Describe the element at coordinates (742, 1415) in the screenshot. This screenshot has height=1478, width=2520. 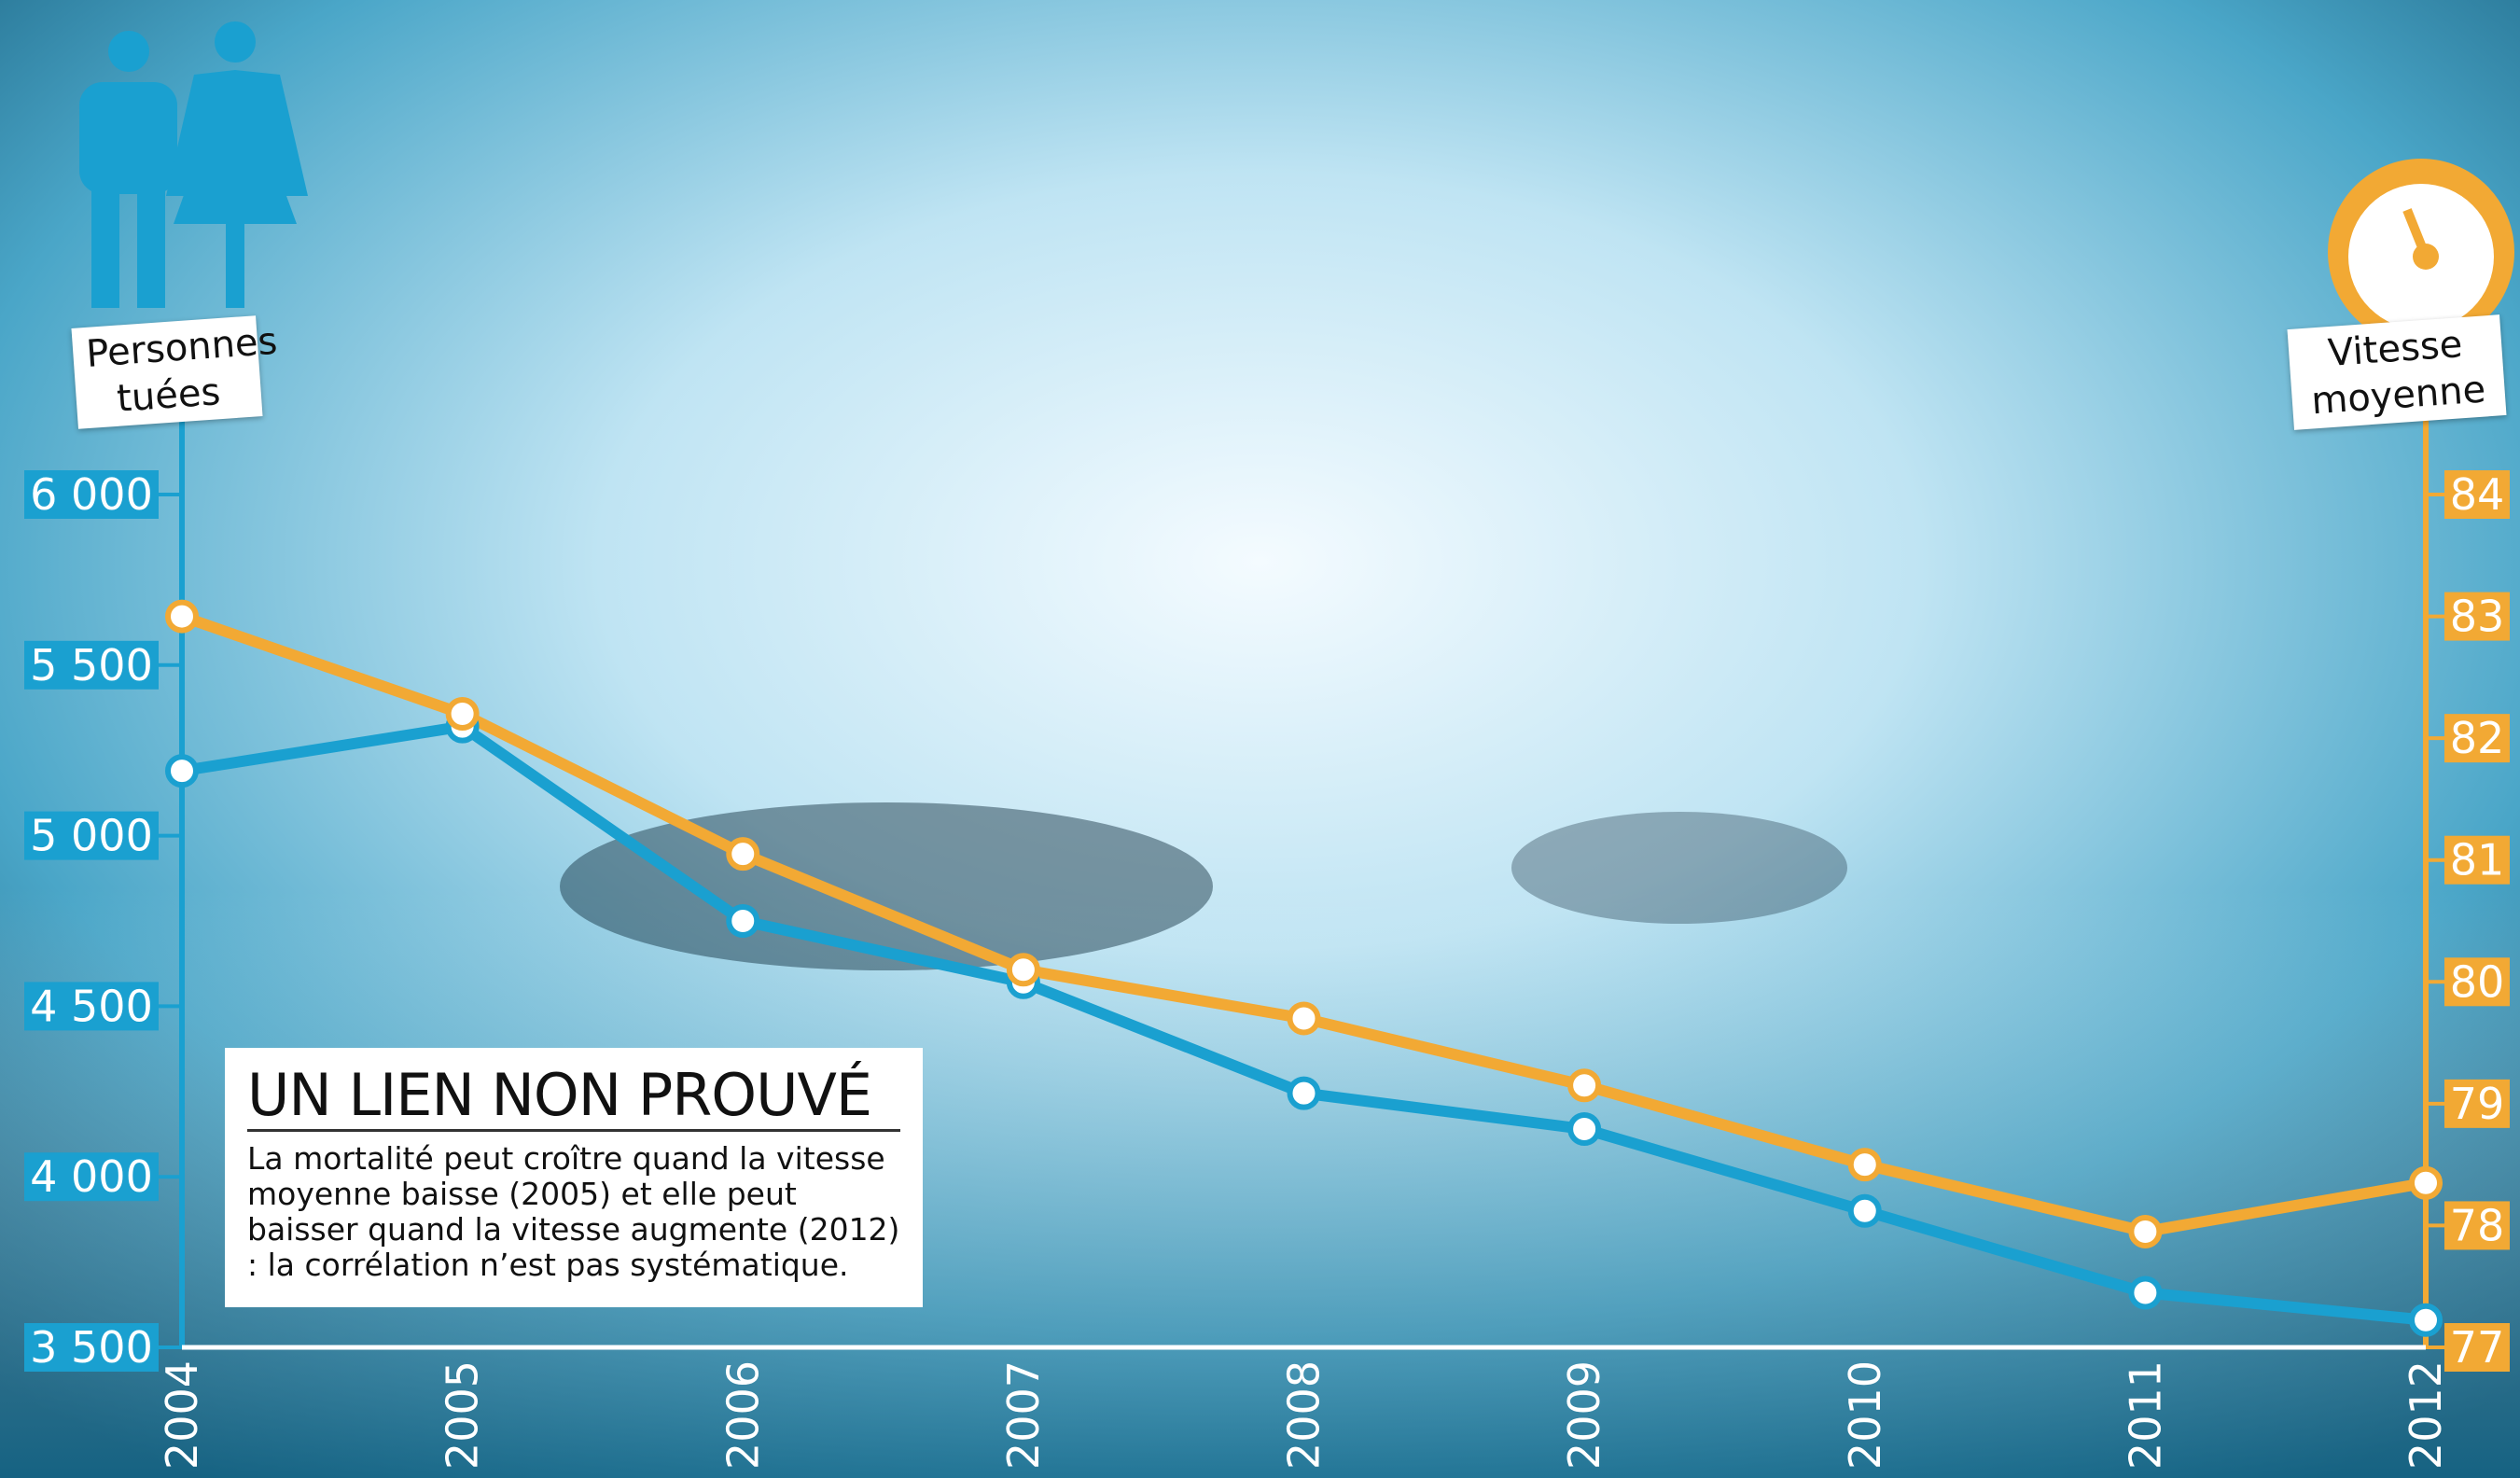
I see `x-tick-label: 2006` at that location.